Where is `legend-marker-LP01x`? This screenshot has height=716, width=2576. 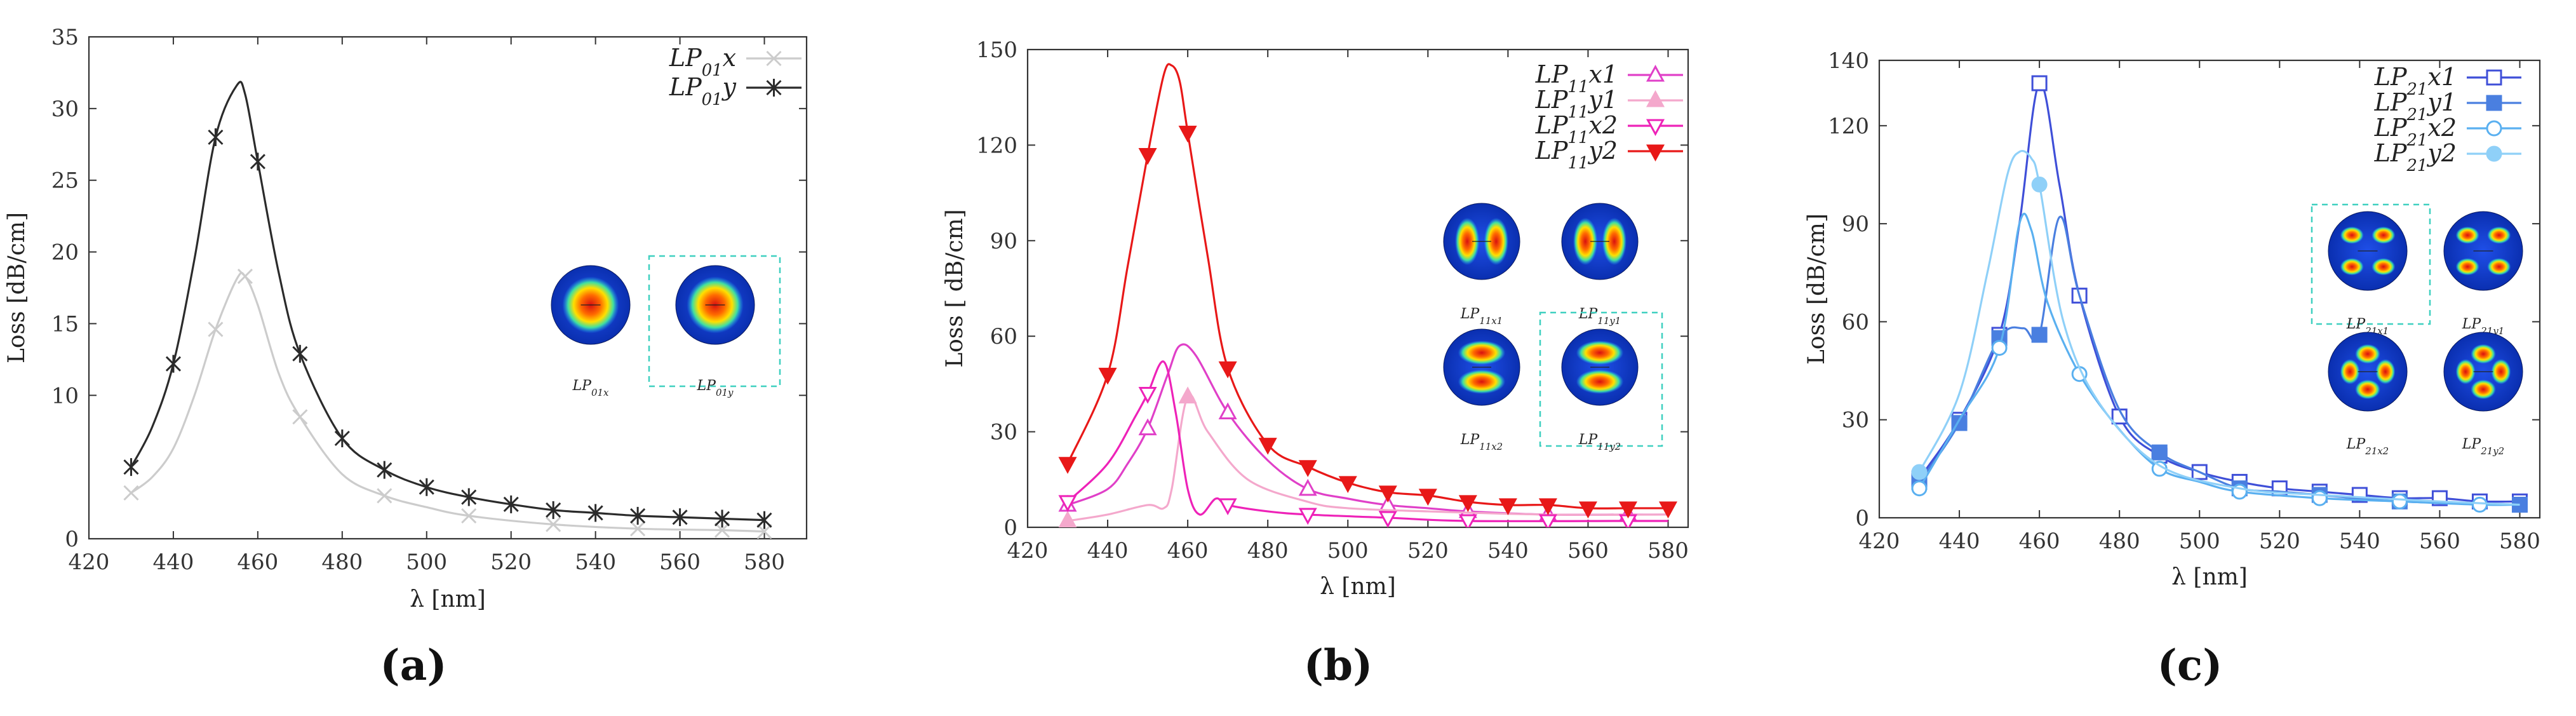 legend-marker-LP01x is located at coordinates (774, 58).